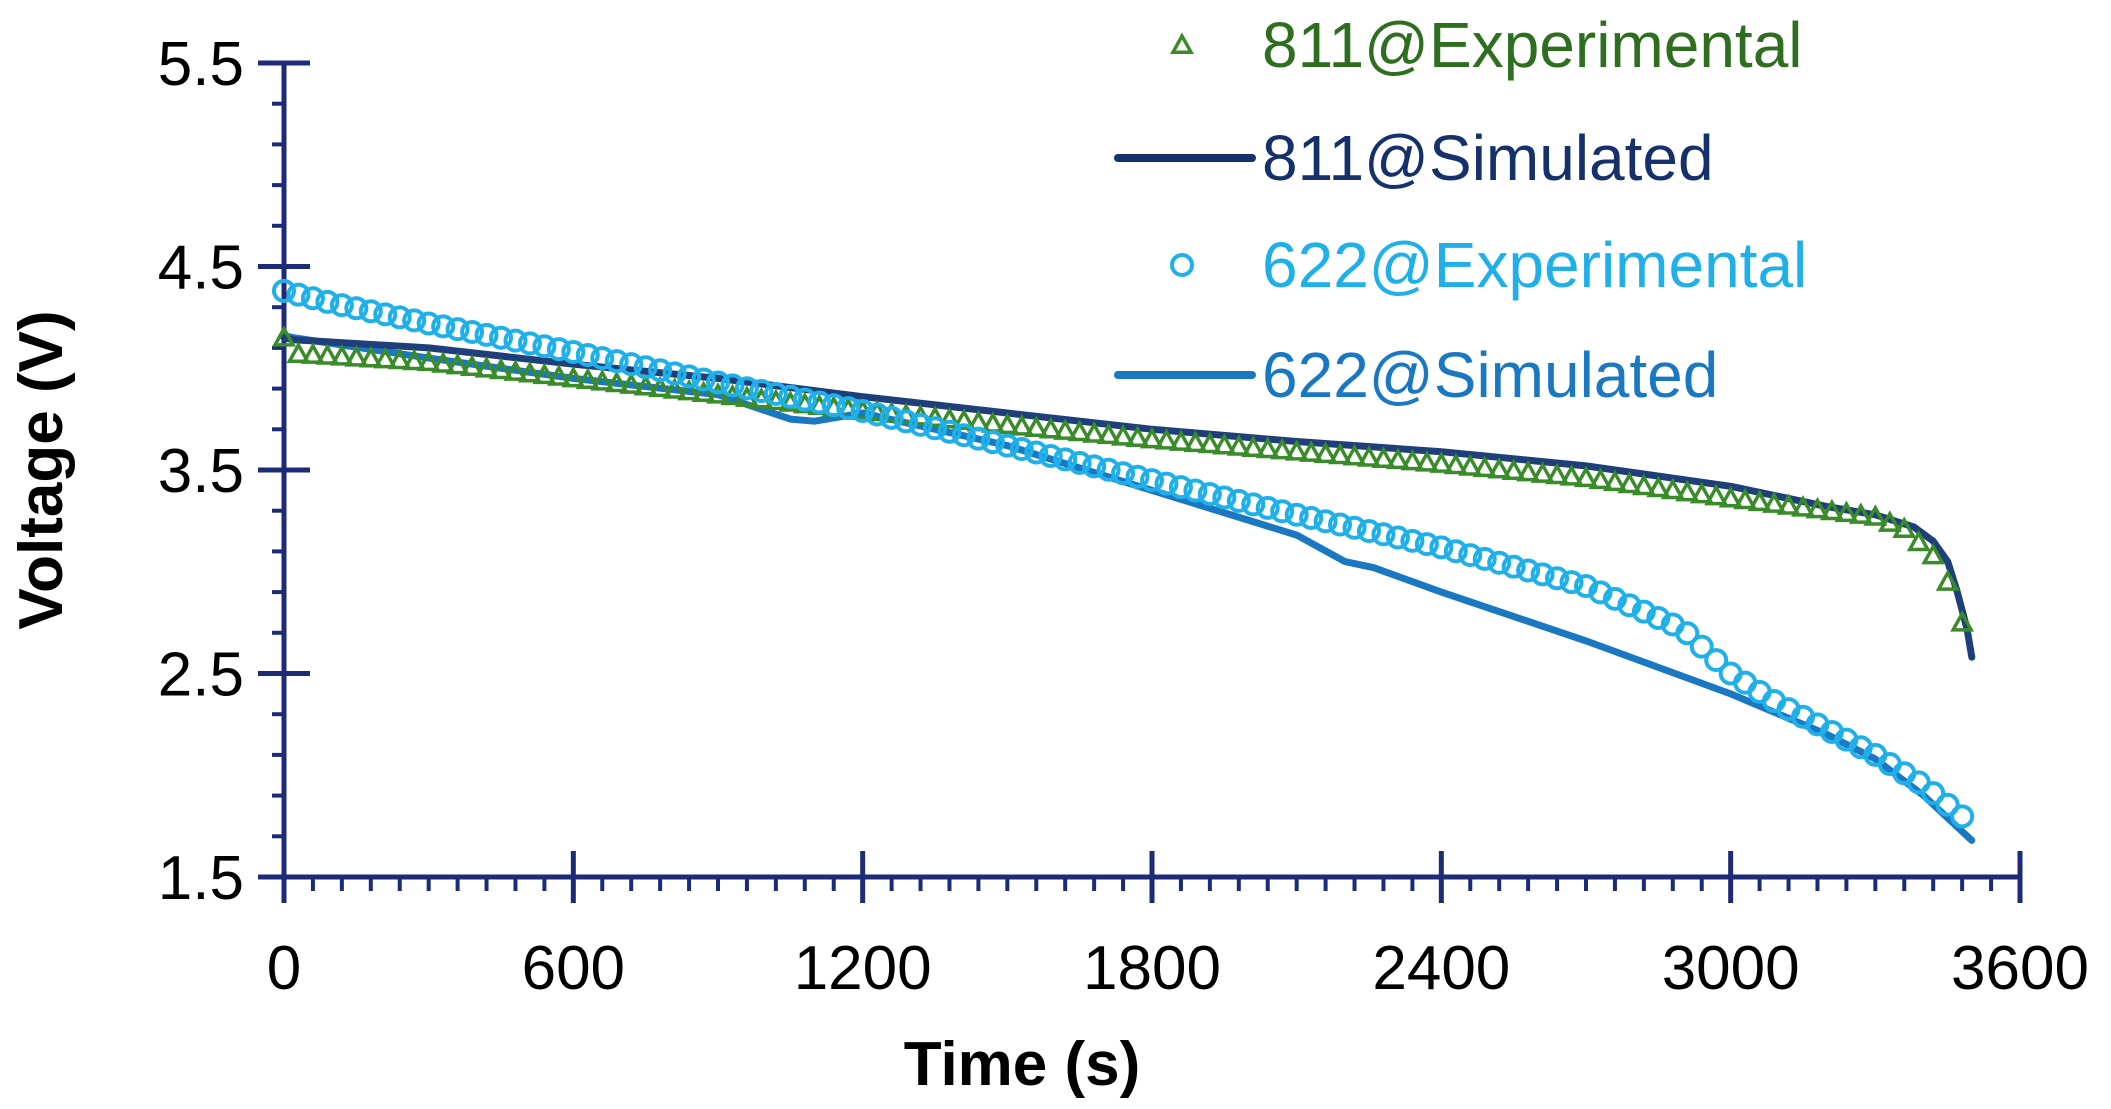 This screenshot has width=2111, height=1109. What do you see at coordinates (201, 878) in the screenshot?
I see `y-tick-label: 1.5` at bounding box center [201, 878].